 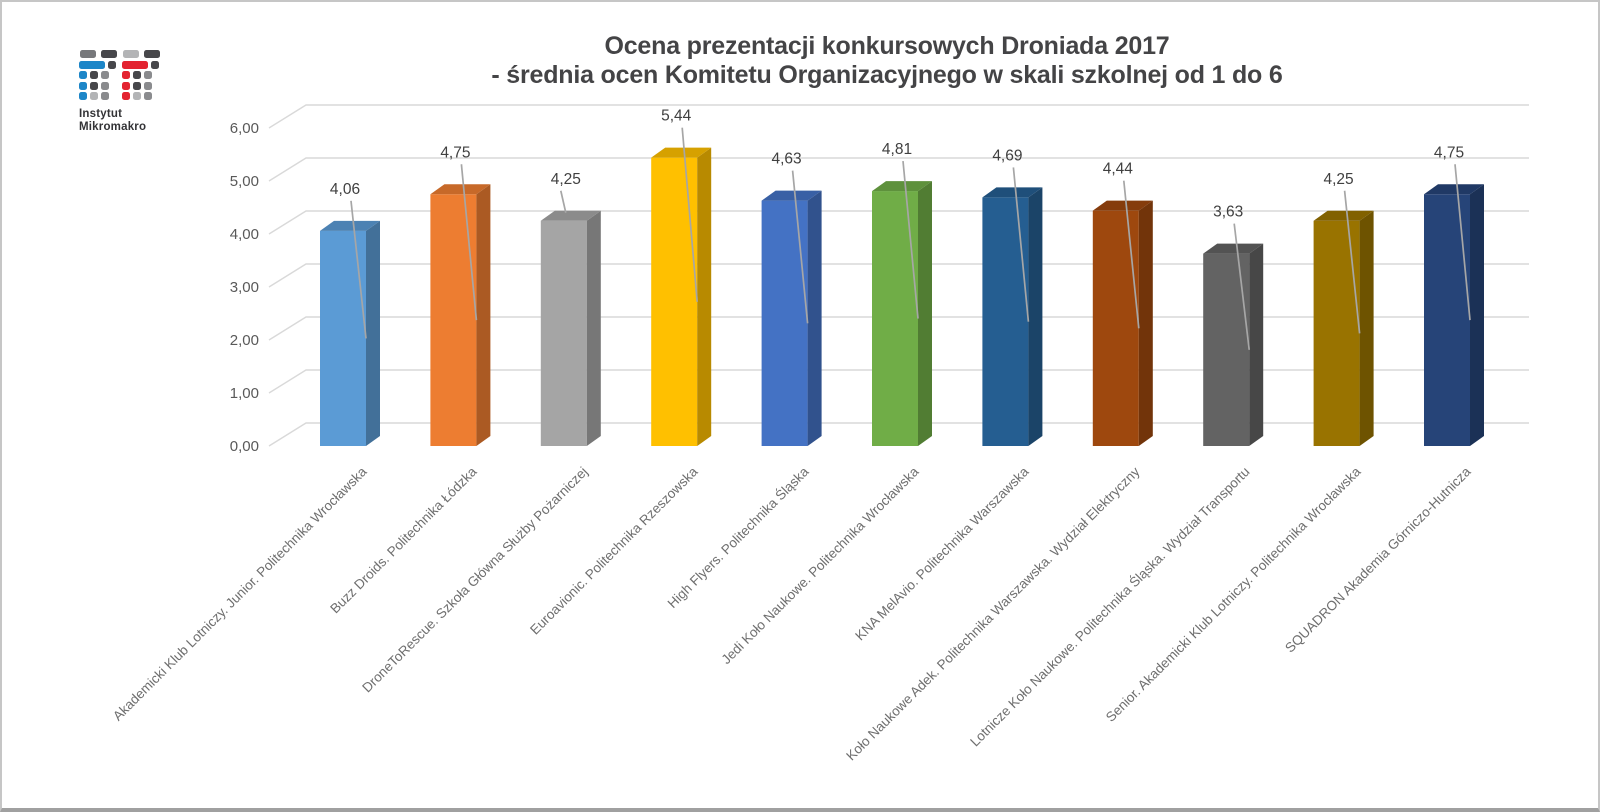 What do you see at coordinates (791, 195) in the screenshot?
I see `bar-4-top` at bounding box center [791, 195].